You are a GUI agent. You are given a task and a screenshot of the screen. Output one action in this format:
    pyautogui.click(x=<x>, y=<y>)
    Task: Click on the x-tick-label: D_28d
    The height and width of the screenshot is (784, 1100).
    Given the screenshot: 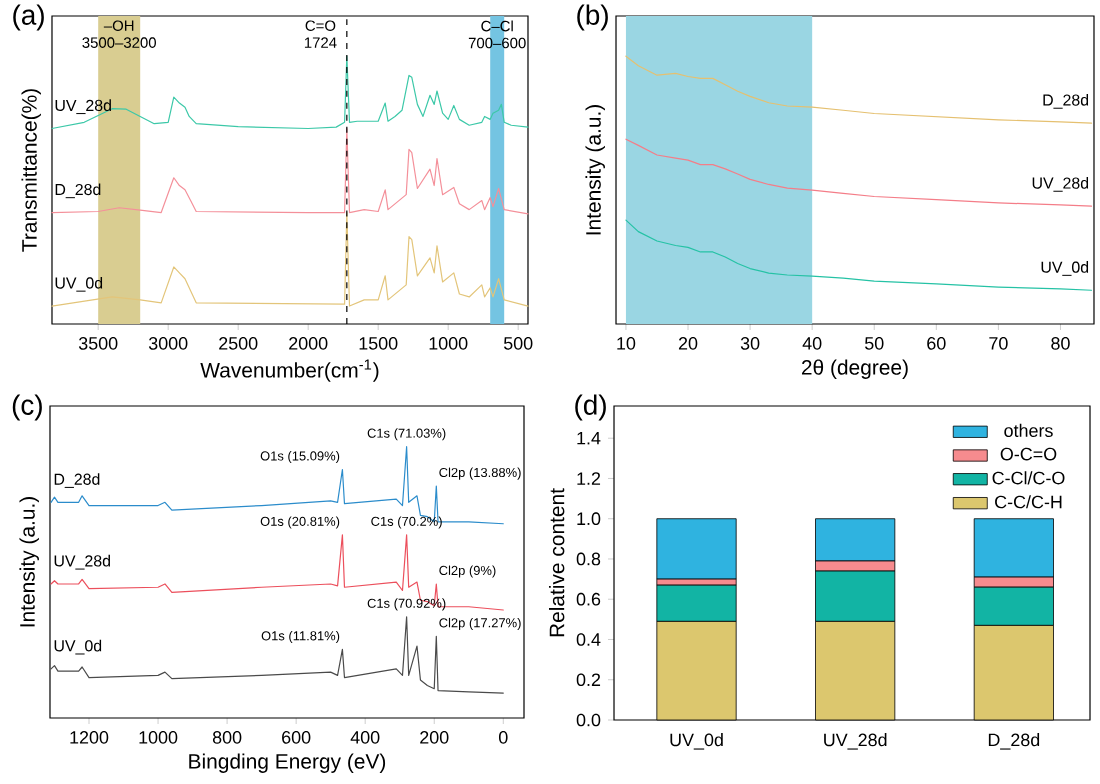 What is the action you would take?
    pyautogui.click(x=1014, y=741)
    